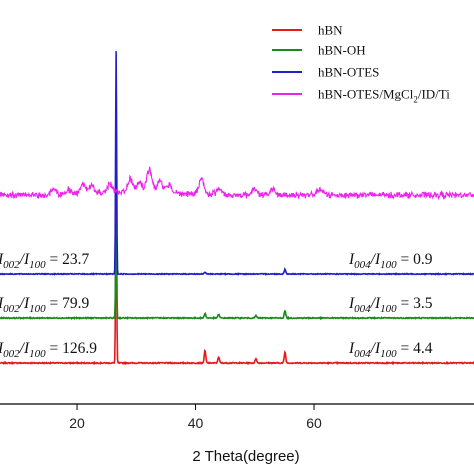 This screenshot has width=474, height=474. Describe the element at coordinates (342, 50) in the screenshot. I see `legend-label: hBN-OH` at that location.